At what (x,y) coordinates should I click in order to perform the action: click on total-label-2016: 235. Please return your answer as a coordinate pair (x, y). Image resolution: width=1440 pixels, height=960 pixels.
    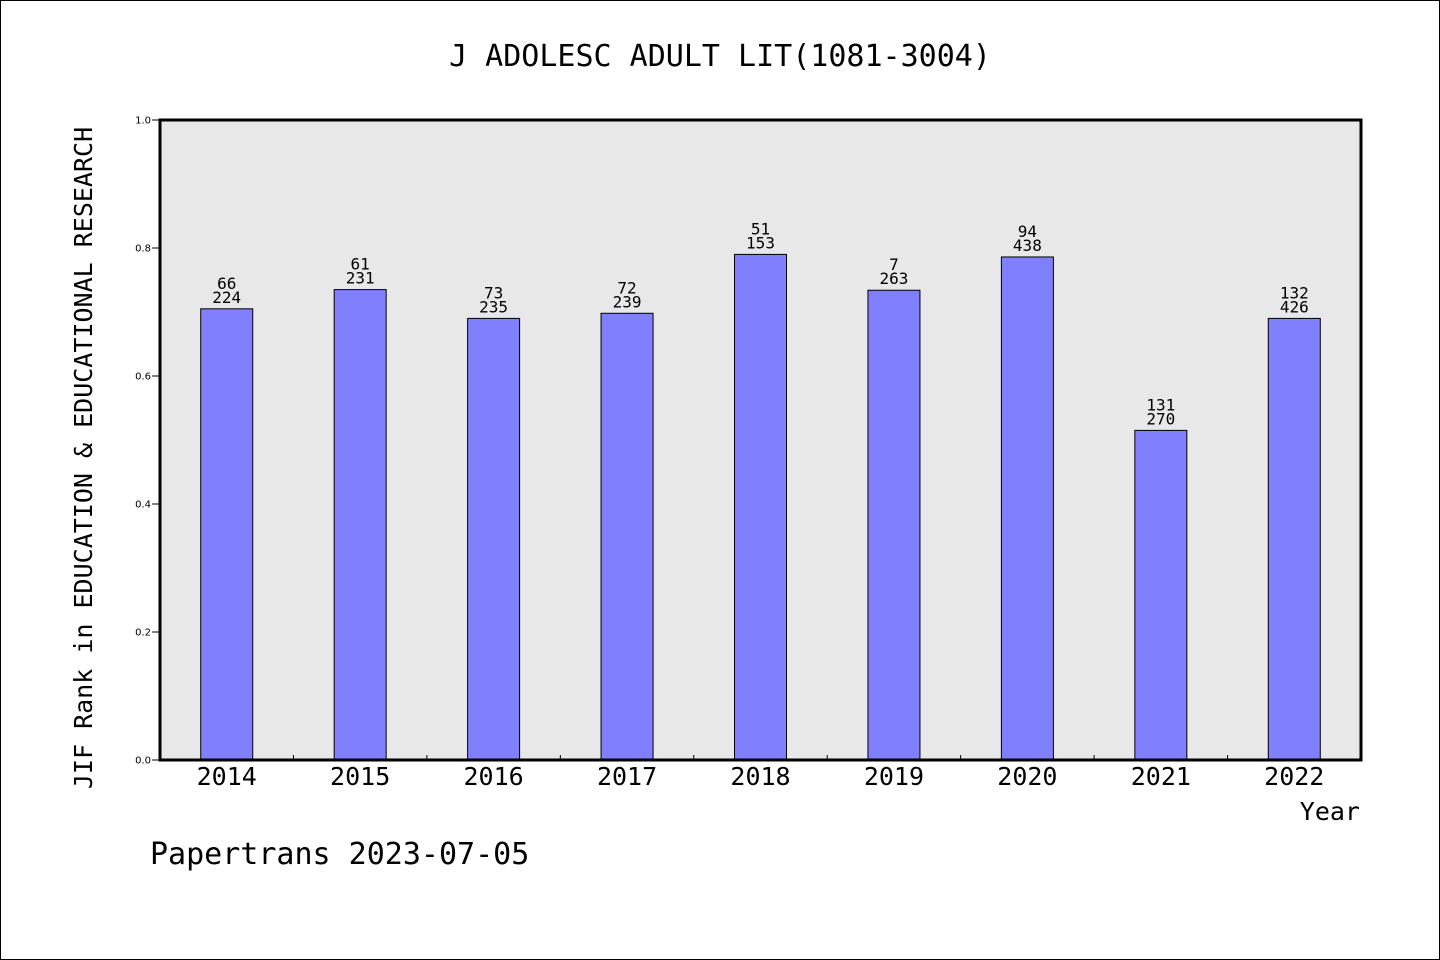
    Looking at the image, I should click on (493, 306).